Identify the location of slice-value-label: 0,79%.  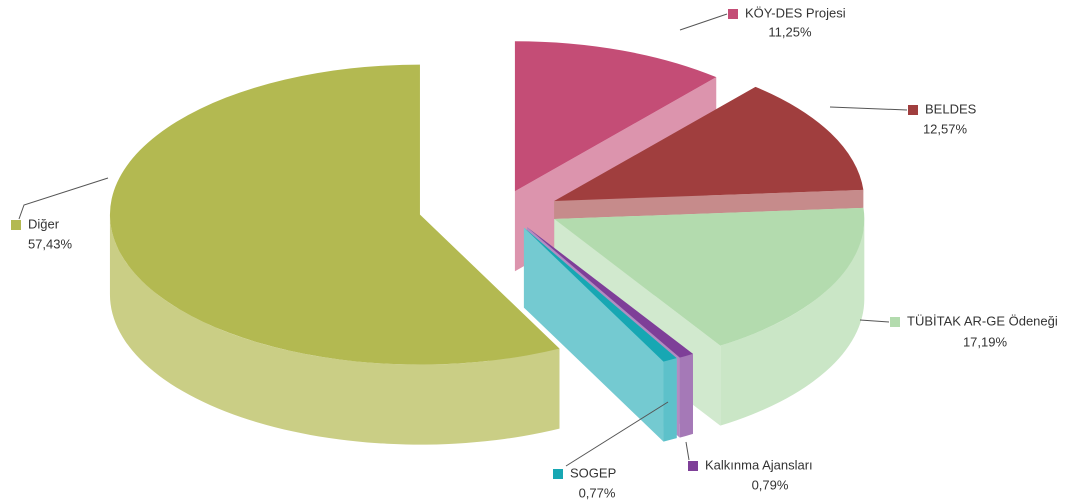
(770, 484).